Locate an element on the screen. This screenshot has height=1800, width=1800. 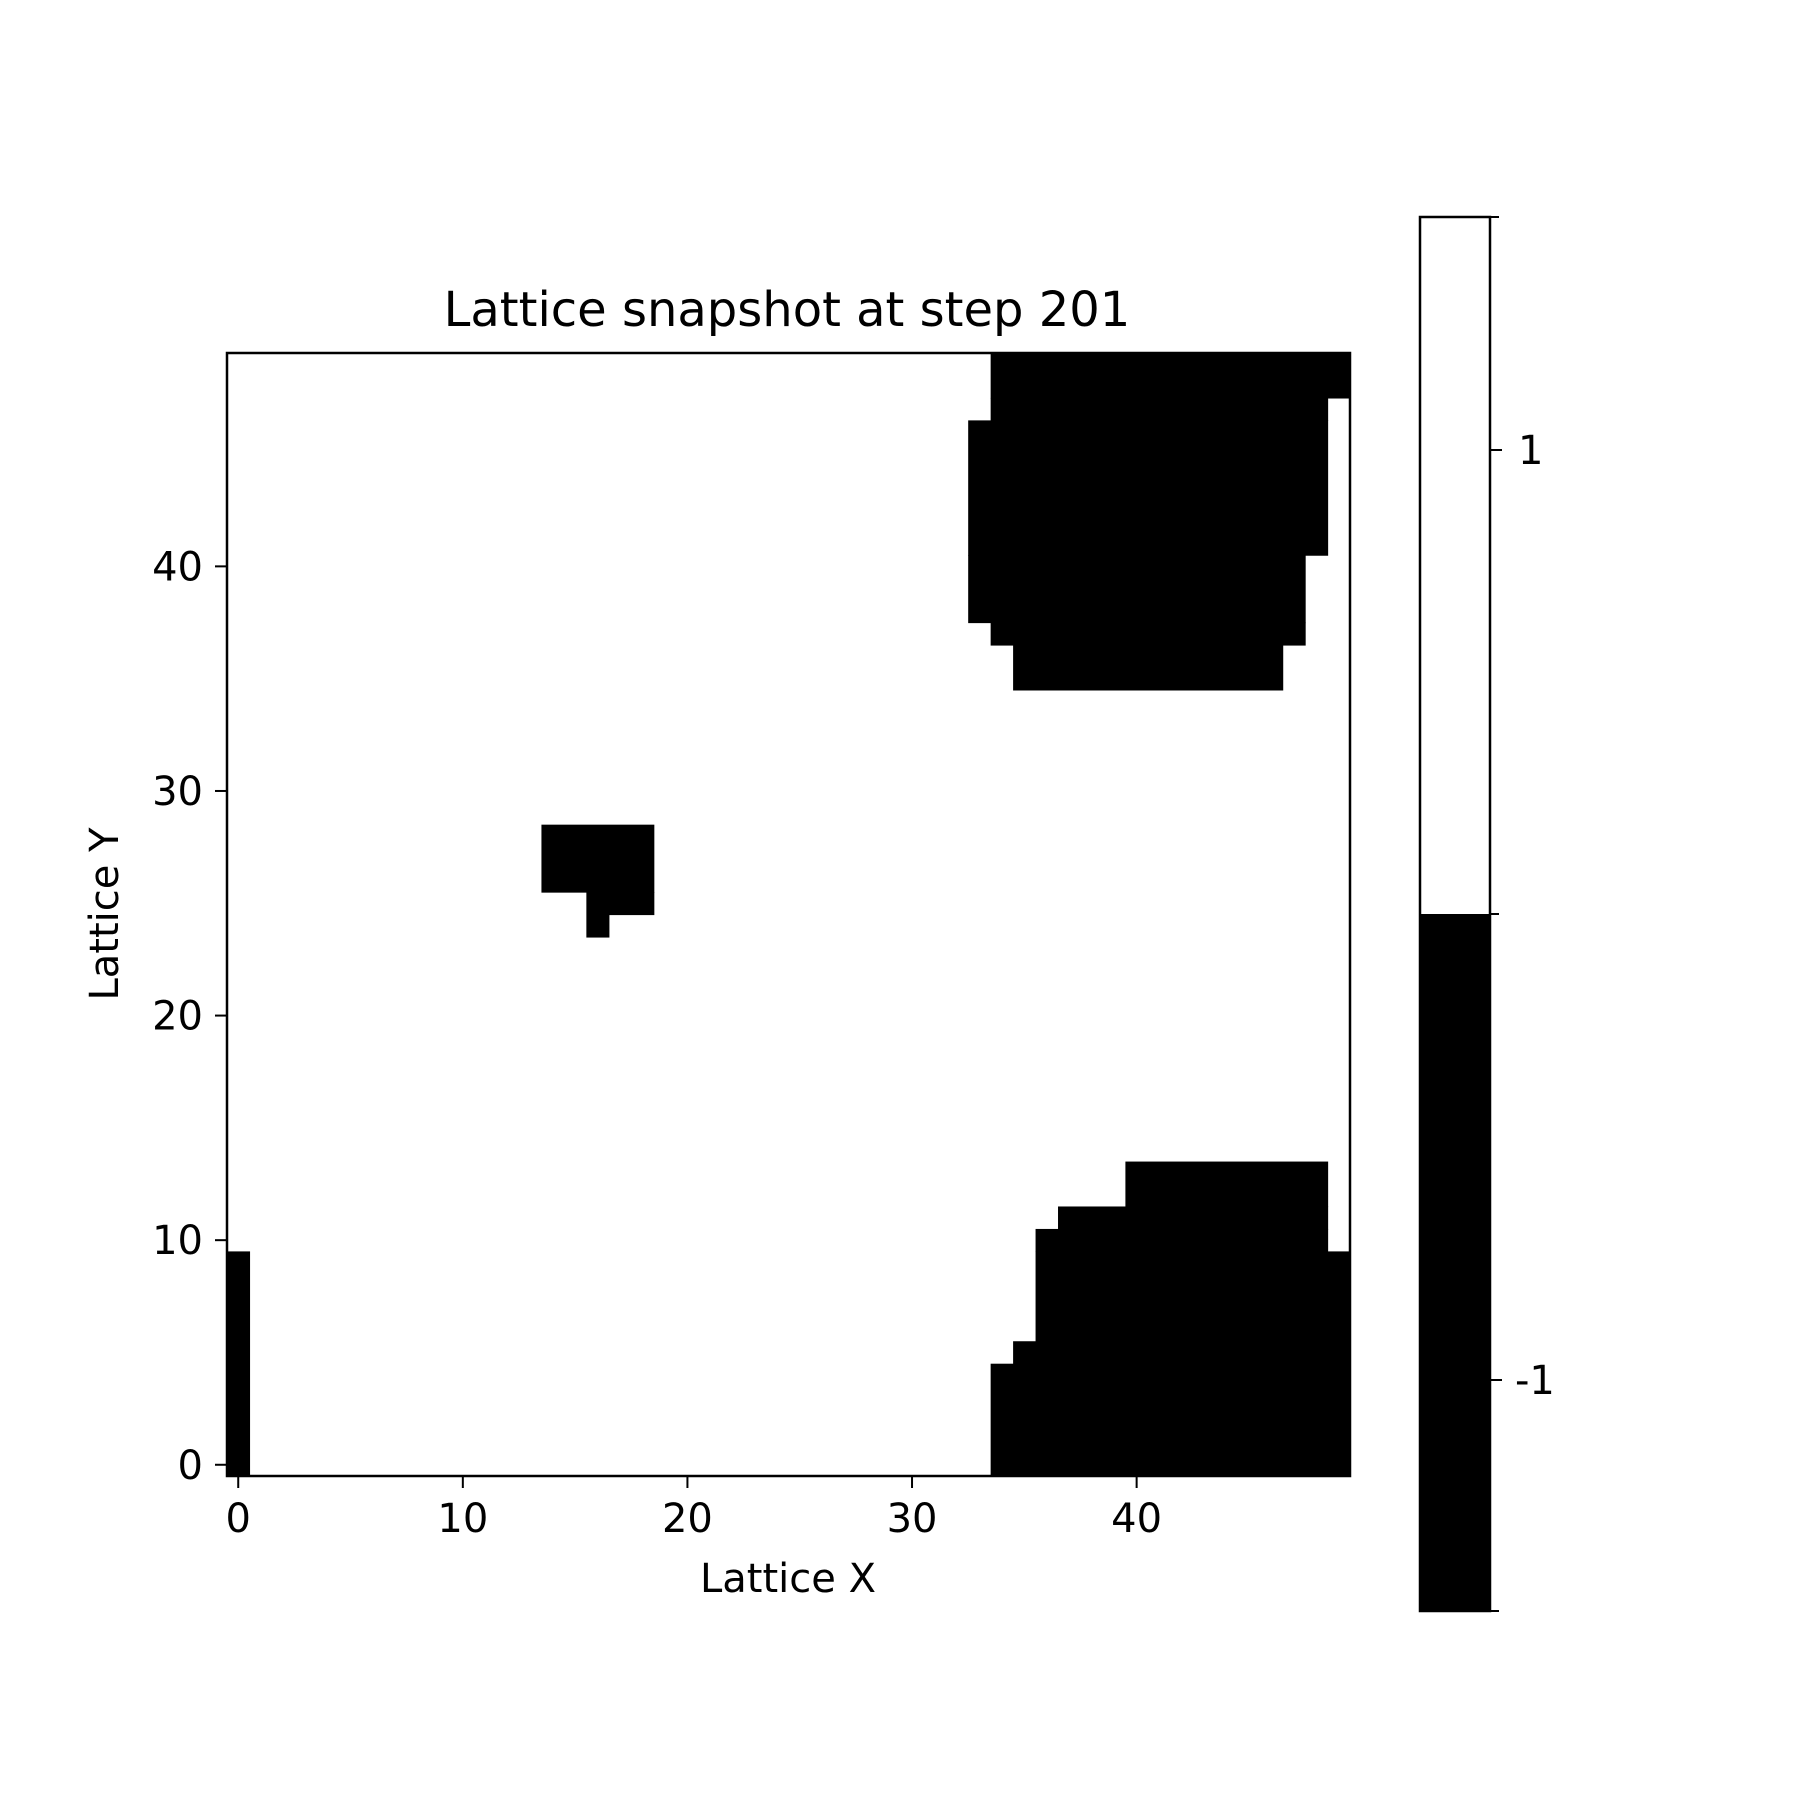
x-axis-ticks: 0 10 20 30 40 is located at coordinates (694, 1509).